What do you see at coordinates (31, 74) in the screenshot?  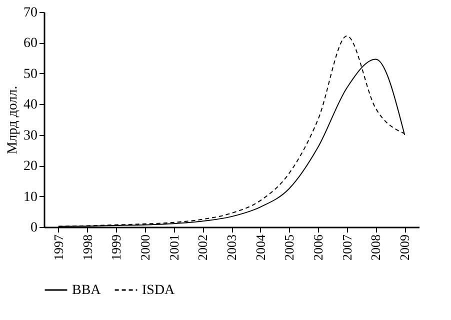 I see `y-tick-label: 50` at bounding box center [31, 74].